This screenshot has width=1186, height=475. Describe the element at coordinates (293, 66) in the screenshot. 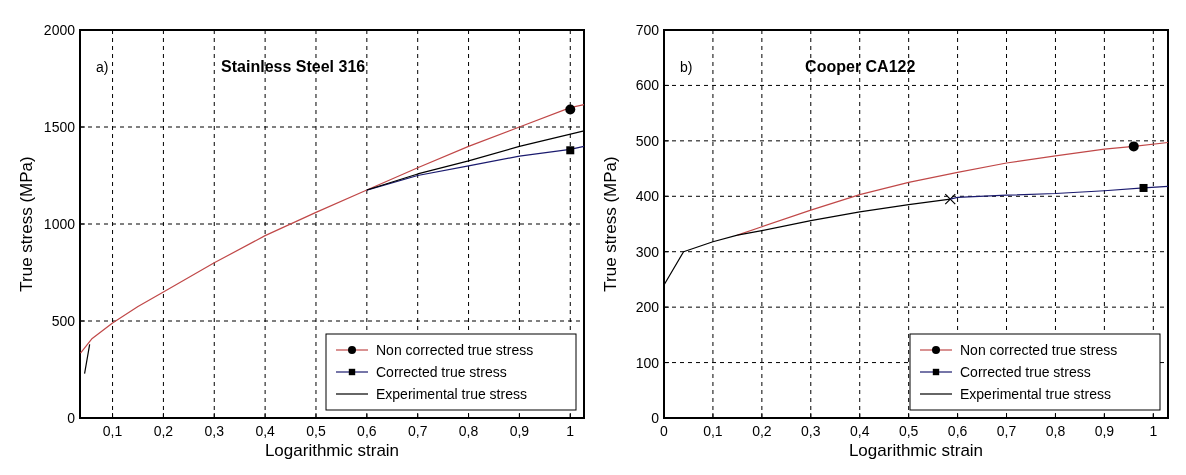

I see `text: Stainless Steel 316` at that location.